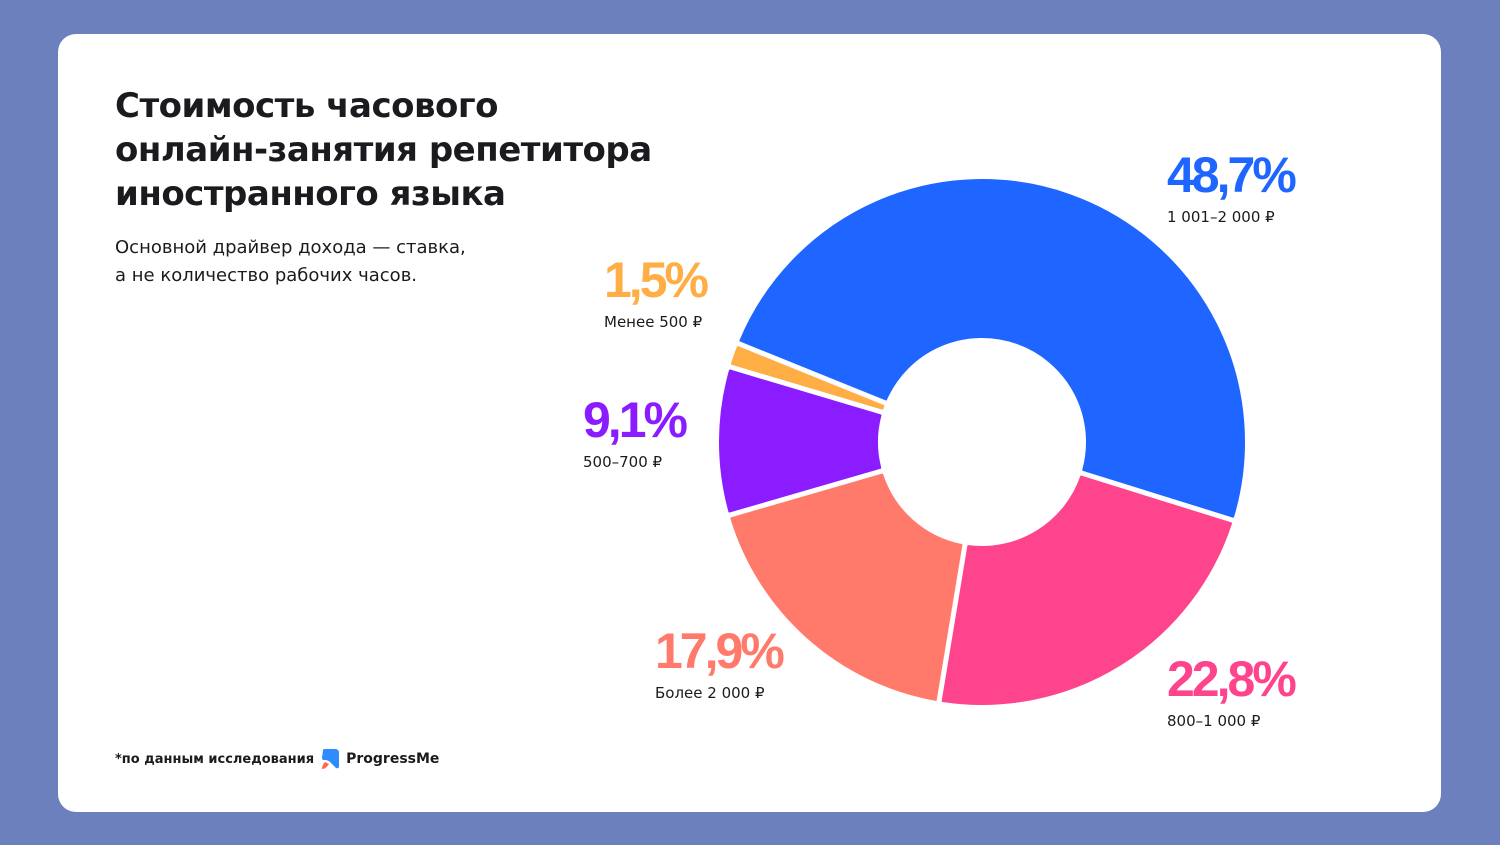  Describe the element at coordinates (653, 322) in the screenshot. I see `slice-category-label: Менее 500 ₽` at that location.